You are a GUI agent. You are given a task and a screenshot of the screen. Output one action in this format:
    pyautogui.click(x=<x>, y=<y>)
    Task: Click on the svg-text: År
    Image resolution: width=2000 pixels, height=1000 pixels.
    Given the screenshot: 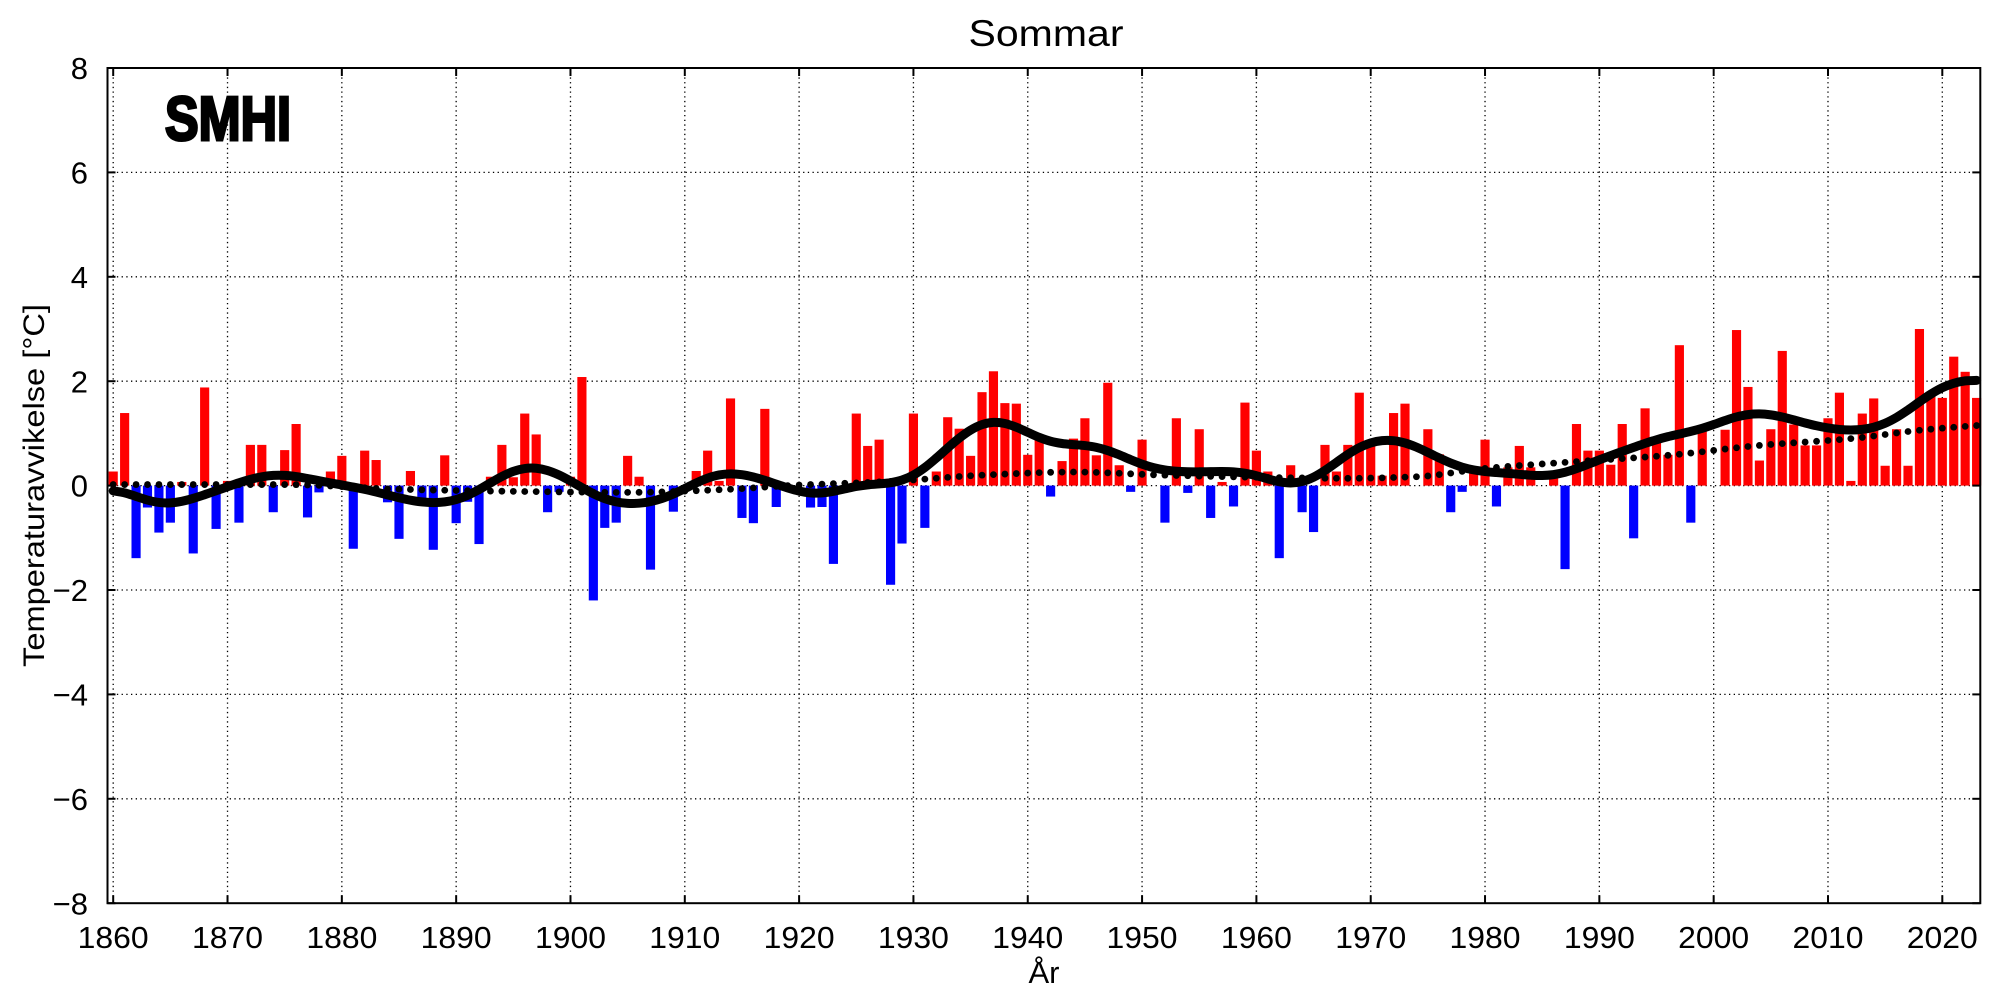 What is the action you would take?
    pyautogui.click(x=1044, y=972)
    